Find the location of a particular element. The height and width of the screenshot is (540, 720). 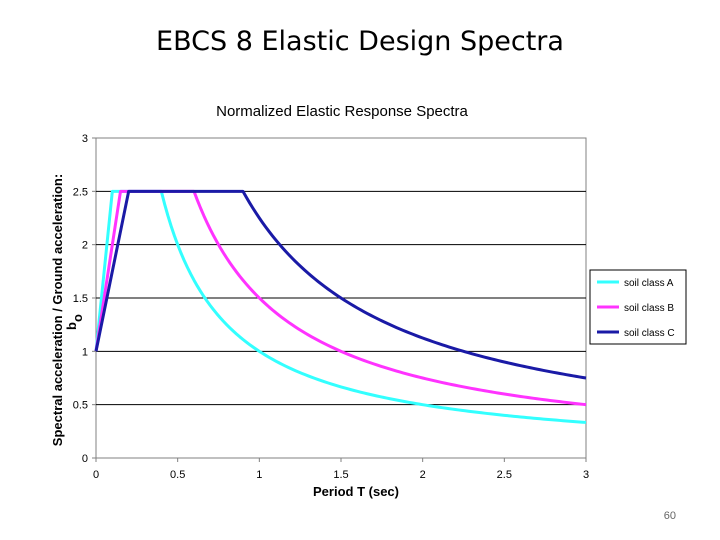

x-tick-label: 1.5 is located at coordinates (340, 475).